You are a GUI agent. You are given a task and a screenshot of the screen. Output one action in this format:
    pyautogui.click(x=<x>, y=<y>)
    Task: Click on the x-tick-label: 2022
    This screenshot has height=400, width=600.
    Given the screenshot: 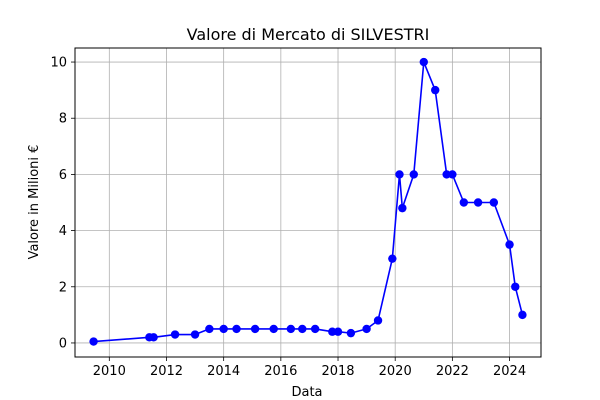 What is the action you would take?
    pyautogui.click(x=452, y=371)
    